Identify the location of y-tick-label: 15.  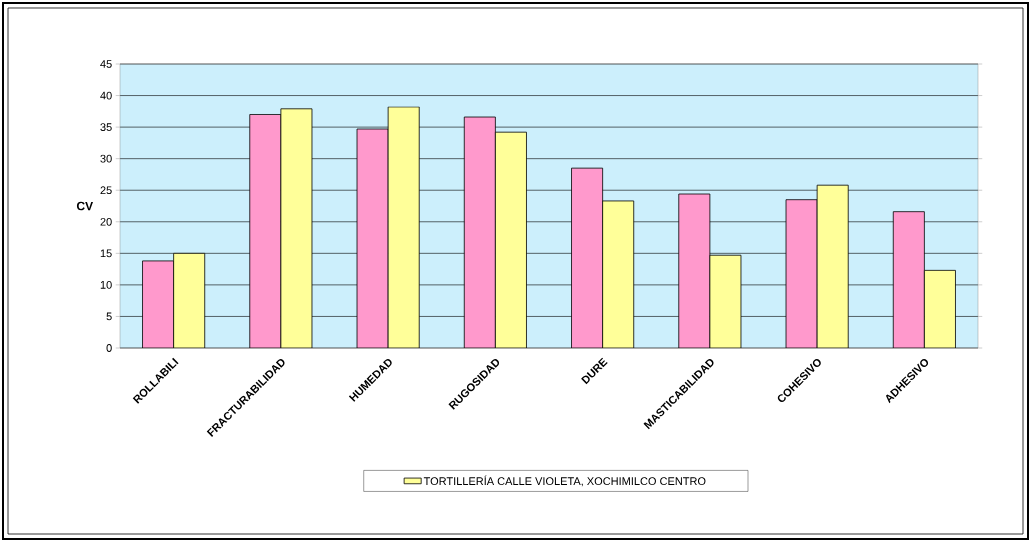
(106, 253).